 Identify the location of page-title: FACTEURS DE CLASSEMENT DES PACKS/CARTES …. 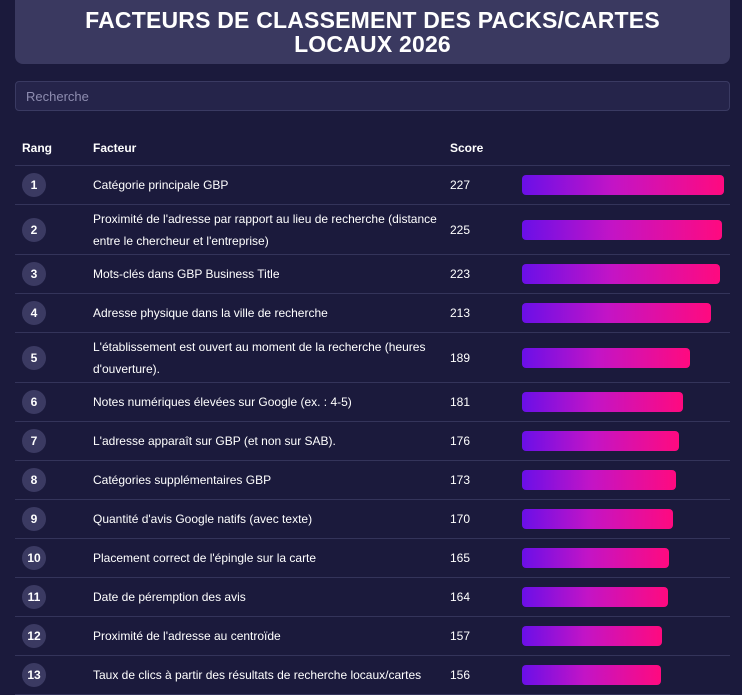
(372, 32).